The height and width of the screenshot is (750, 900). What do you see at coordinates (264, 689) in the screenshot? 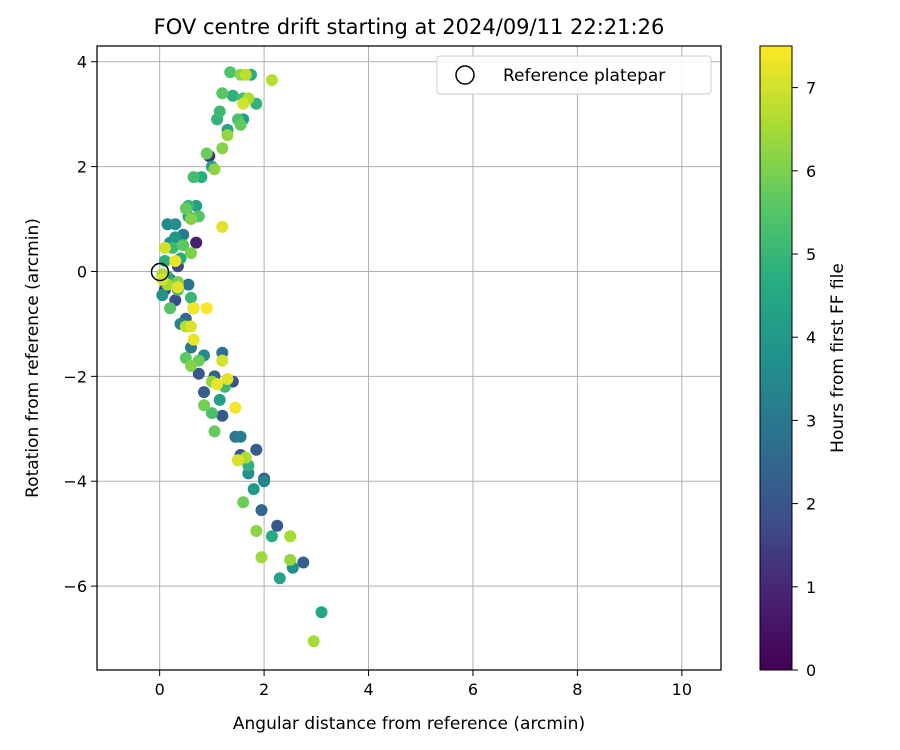
I see `x-tick-label: 2` at bounding box center [264, 689].